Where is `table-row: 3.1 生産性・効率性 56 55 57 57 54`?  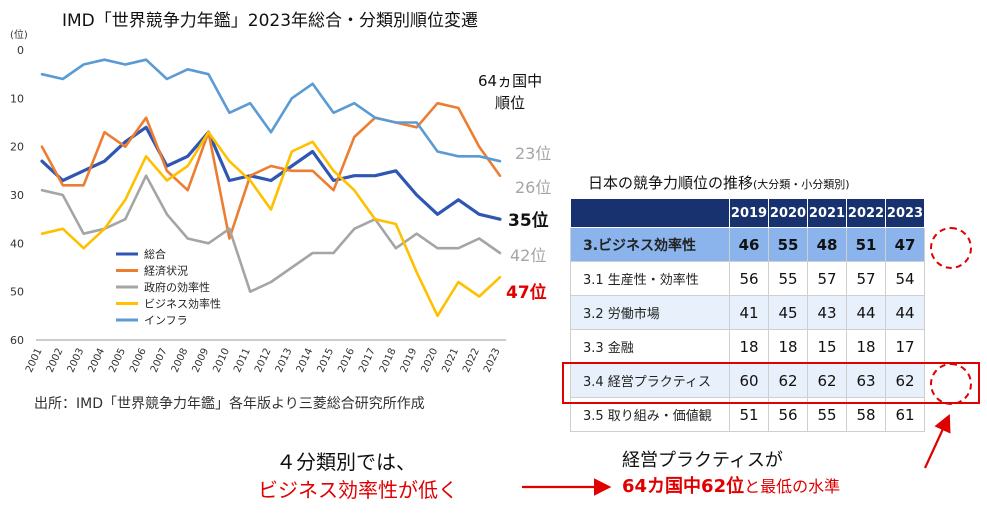 table-row: 3.1 生産性・効率性 56 55 57 57 54 is located at coordinates (747, 278).